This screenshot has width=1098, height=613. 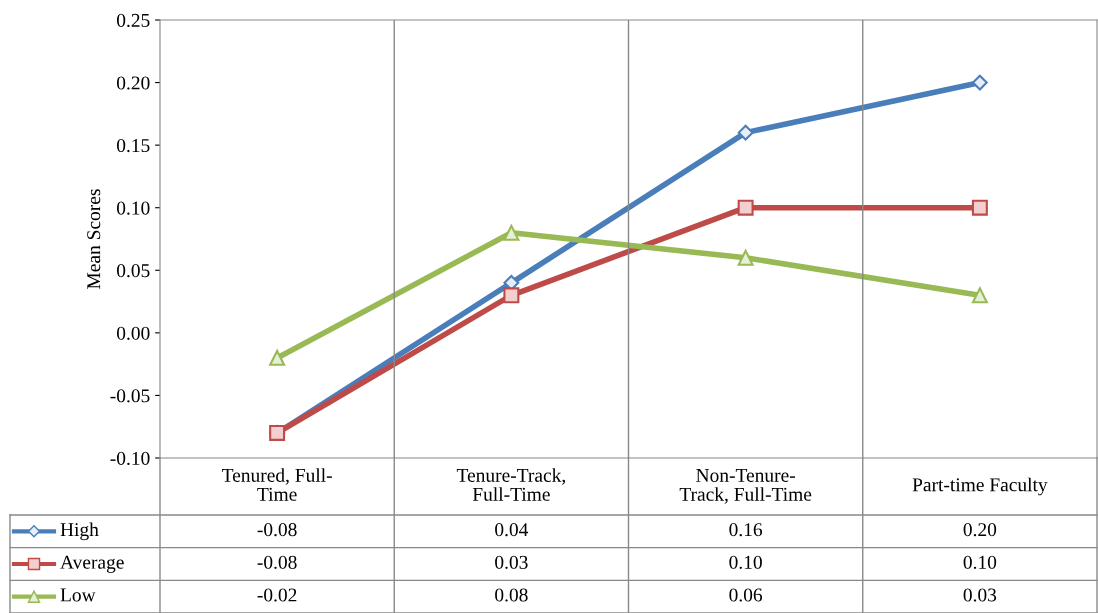 What do you see at coordinates (130, 458) in the screenshot?
I see `y-tick-label: -0.10` at bounding box center [130, 458].